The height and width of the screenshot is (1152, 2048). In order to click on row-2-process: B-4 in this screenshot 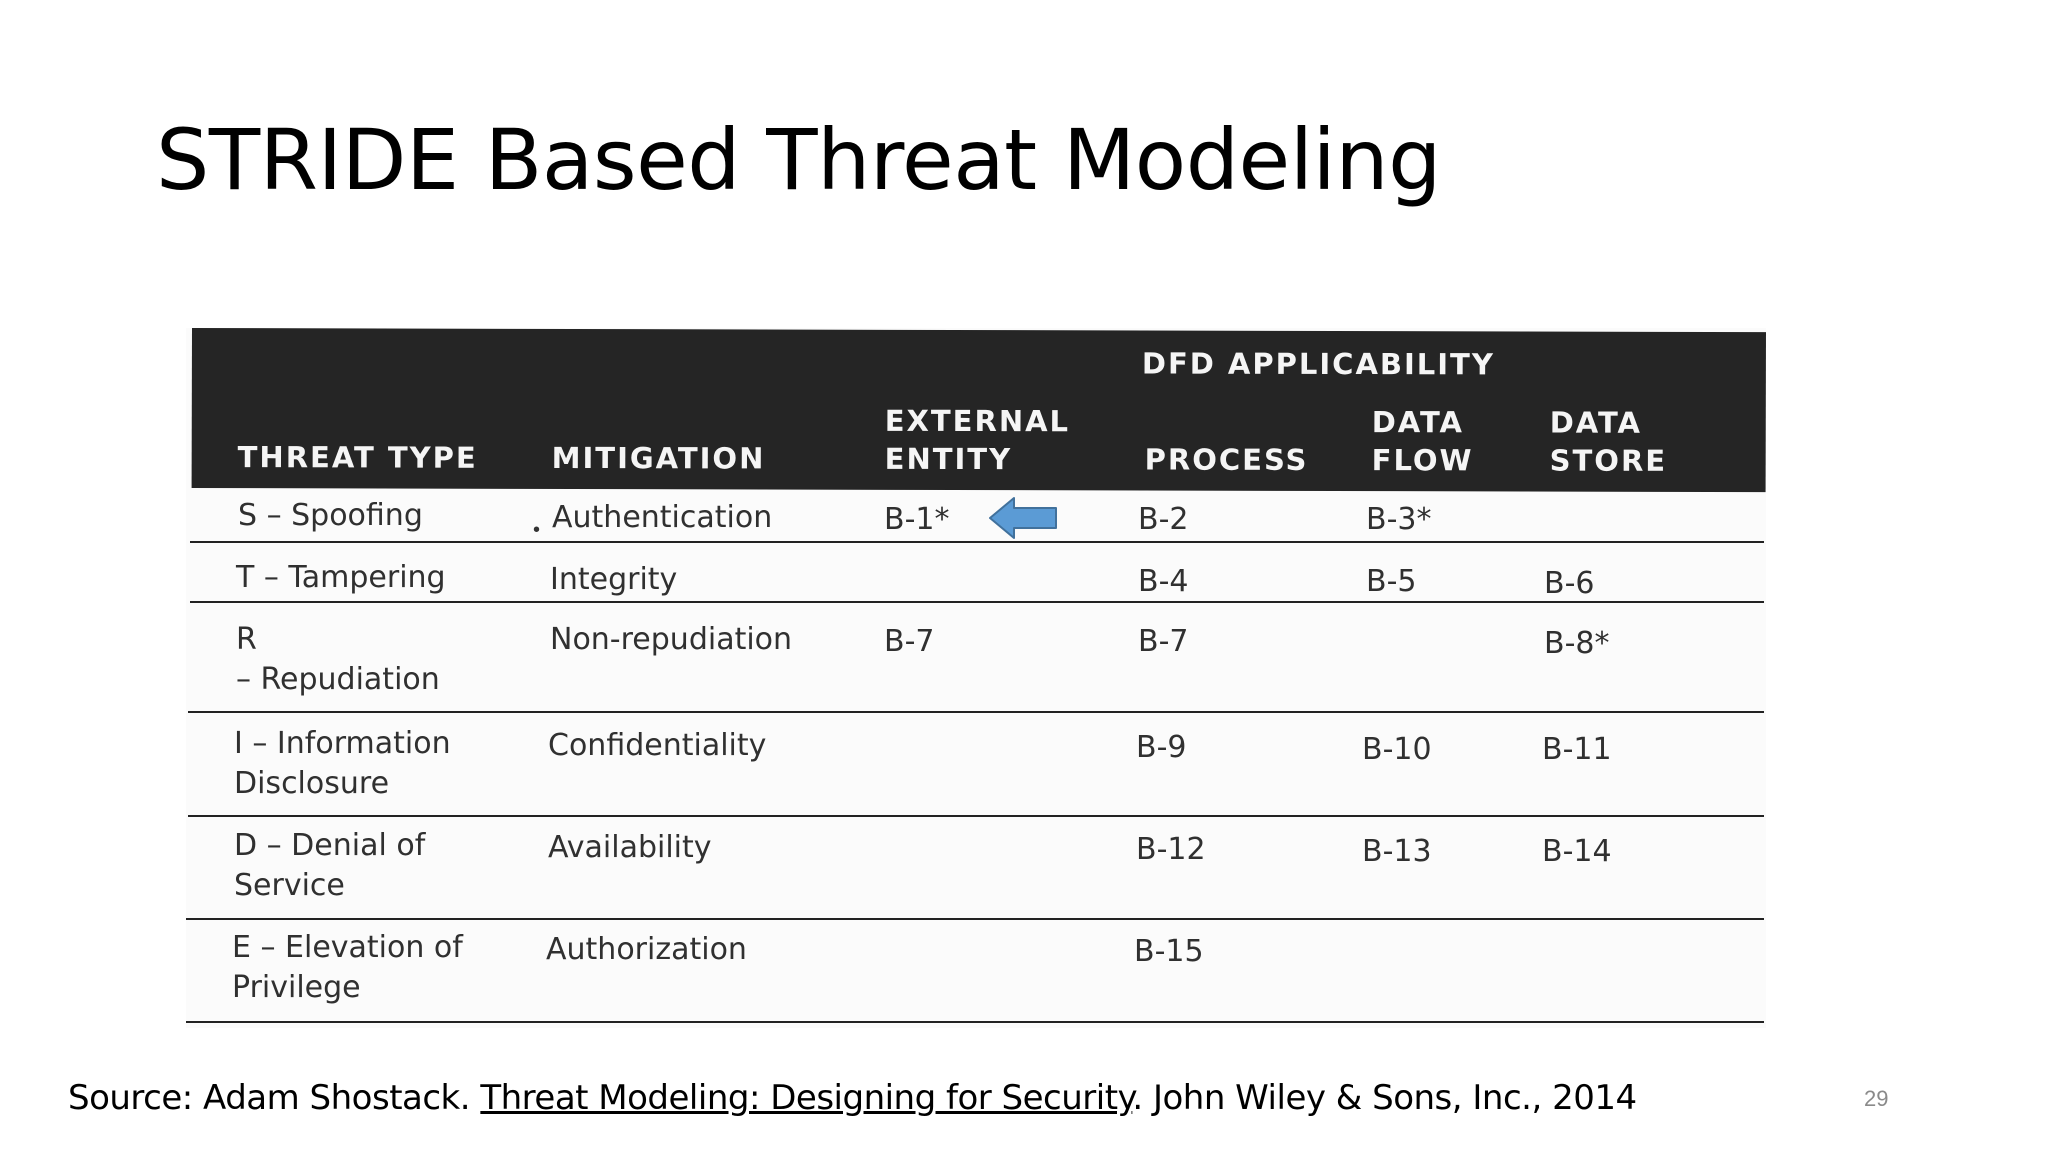, I will do `click(1163, 581)`.